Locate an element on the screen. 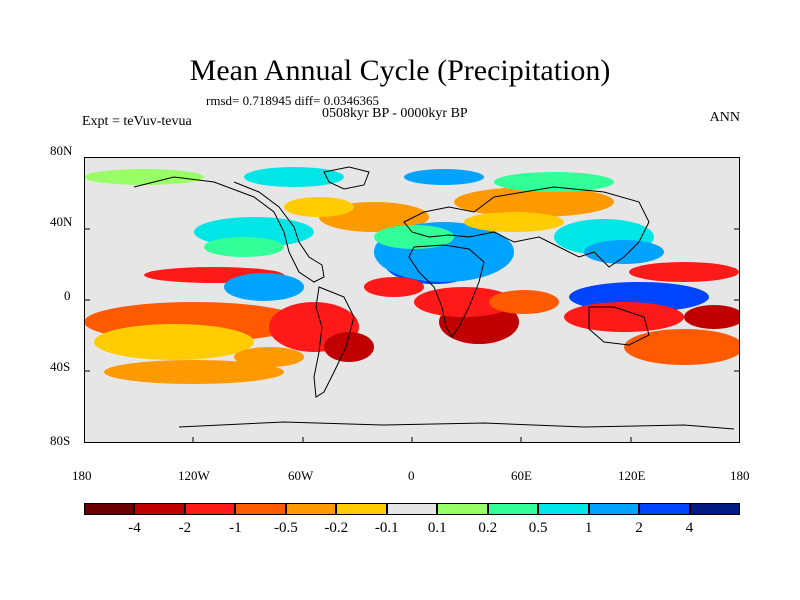  lat-label-40n: 40N is located at coordinates (61, 221).